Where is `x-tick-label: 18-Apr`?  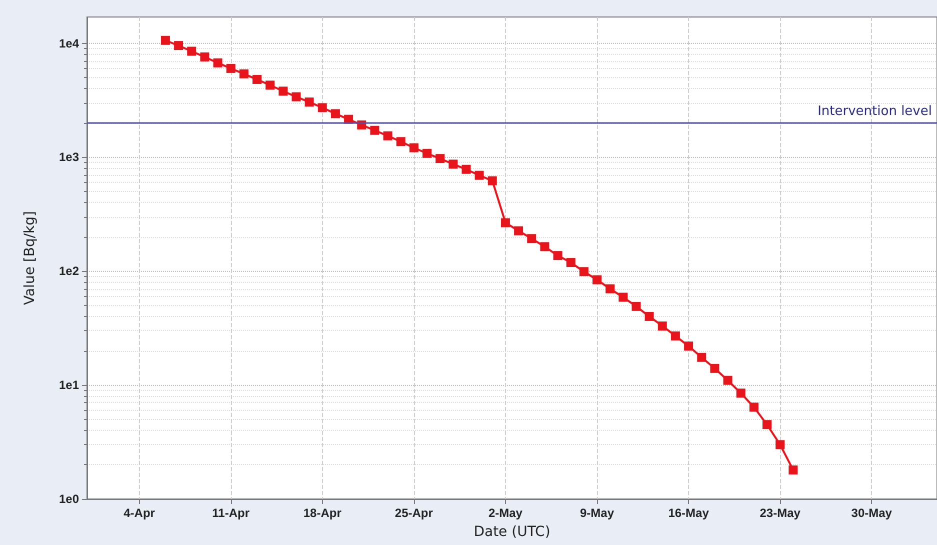 x-tick-label: 18-Apr is located at coordinates (322, 513).